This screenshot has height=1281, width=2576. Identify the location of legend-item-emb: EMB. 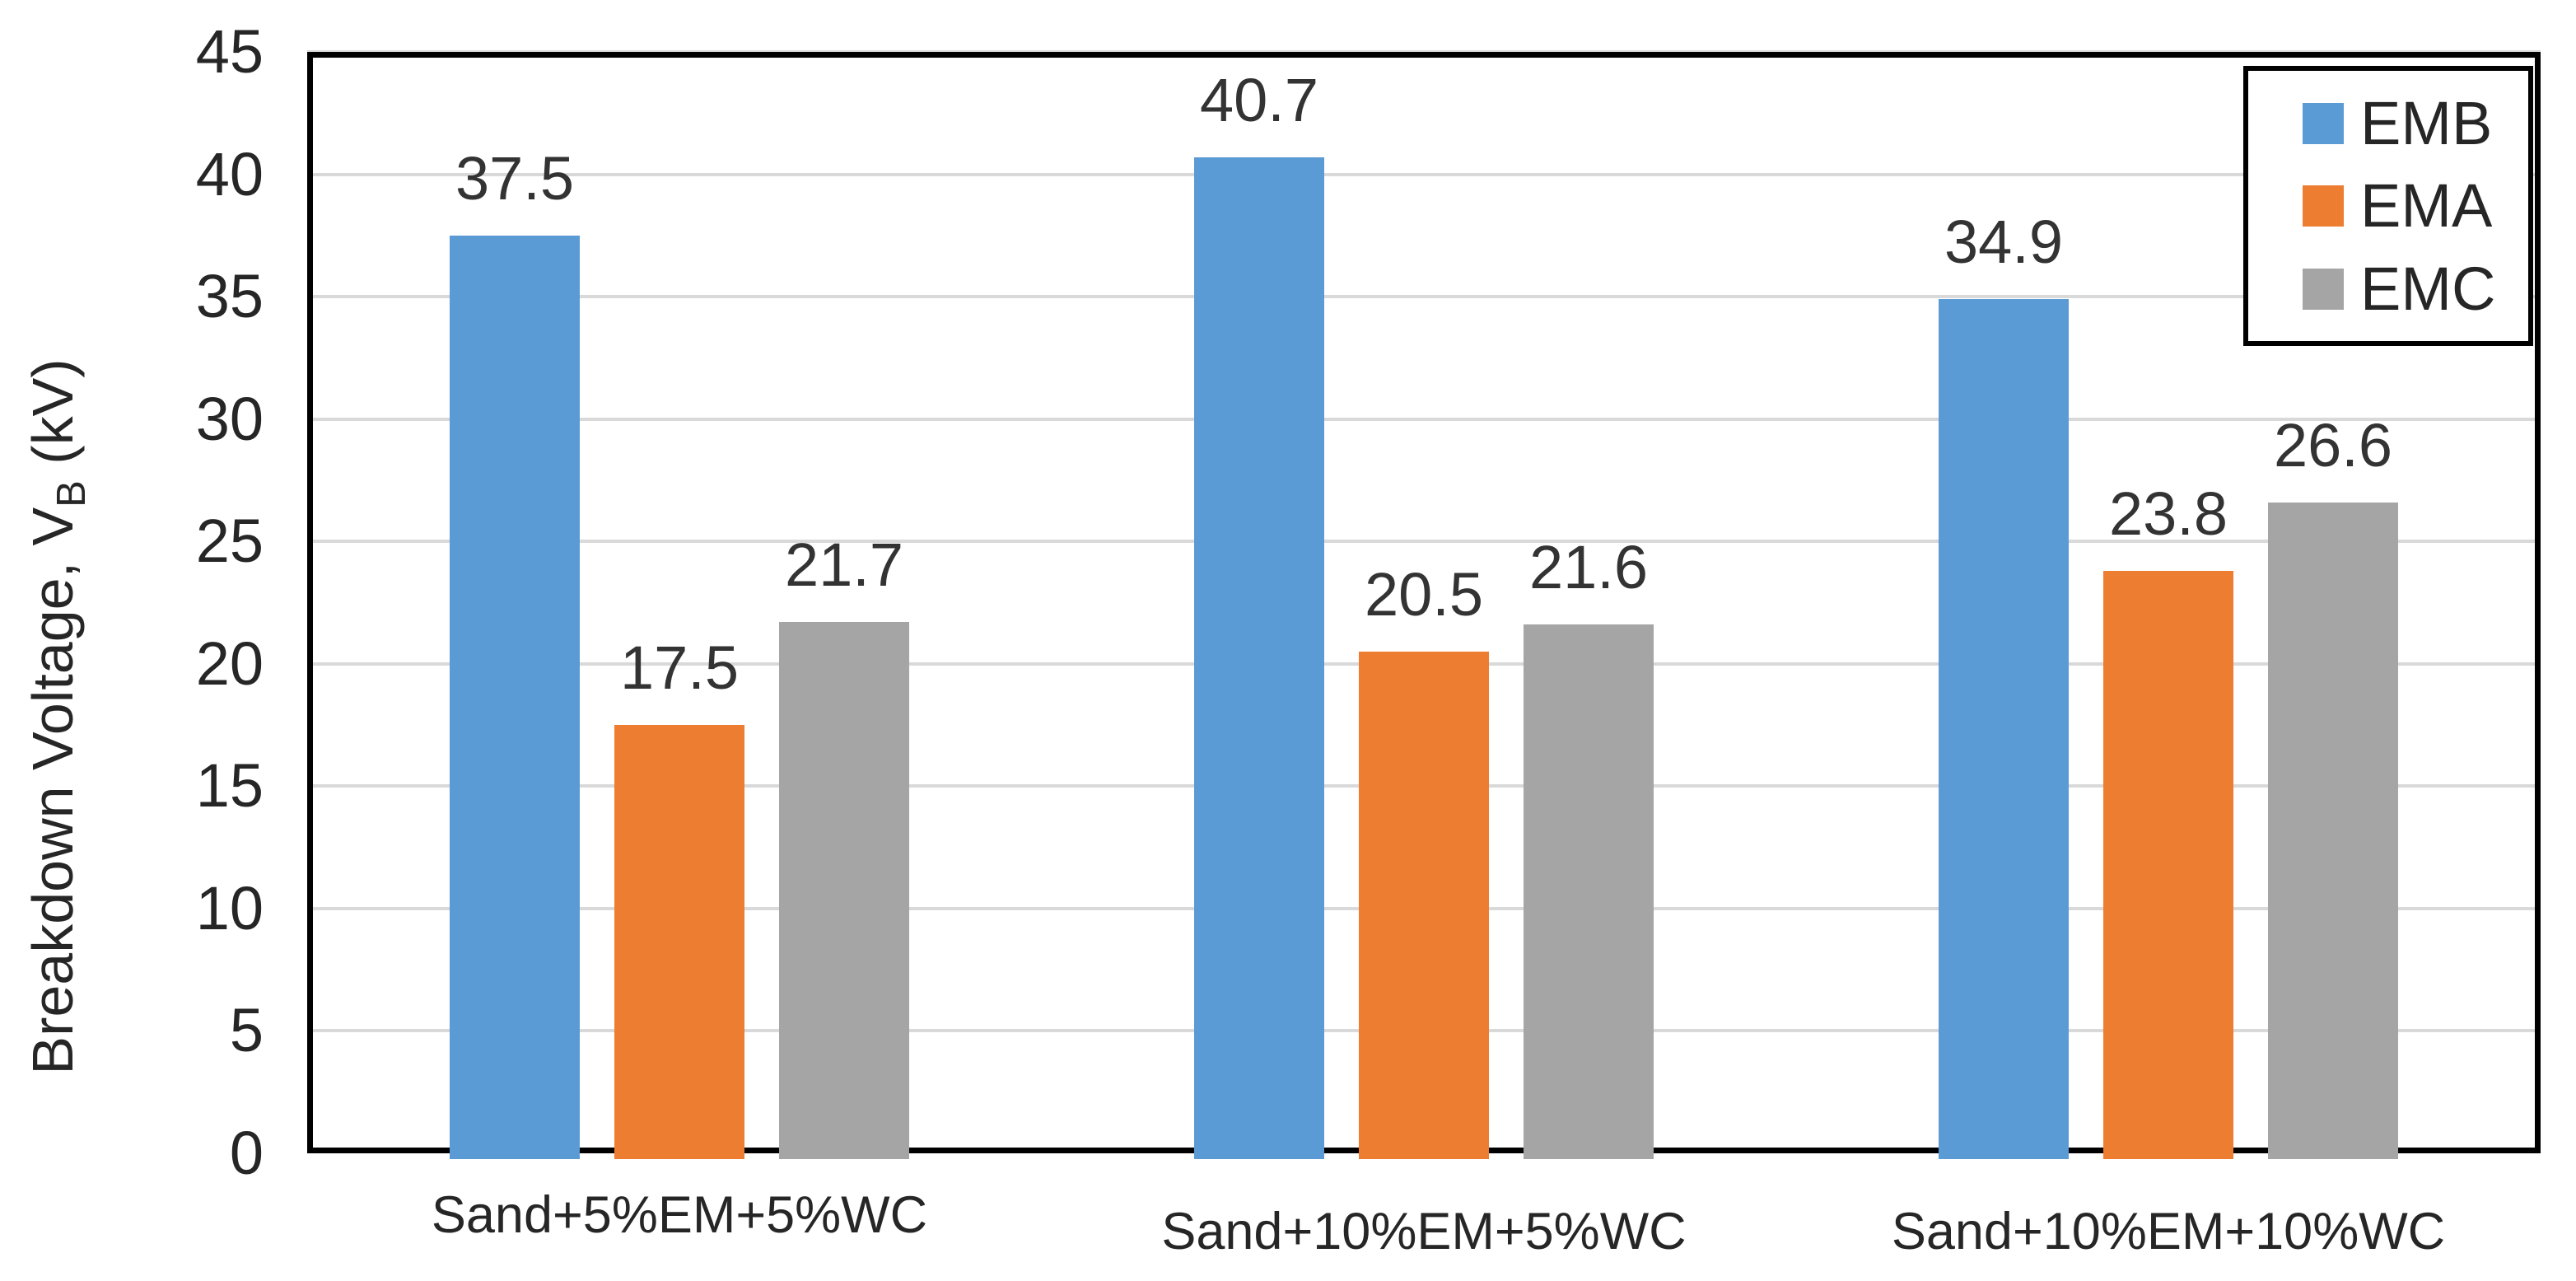
(2415, 122).